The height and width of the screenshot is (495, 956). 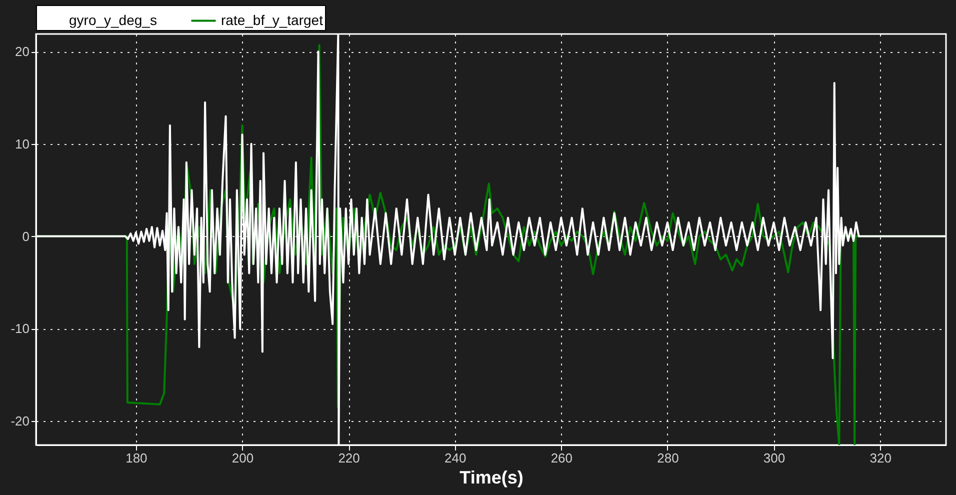 What do you see at coordinates (20, 420) in the screenshot?
I see `y-tick-label: -20` at bounding box center [20, 420].